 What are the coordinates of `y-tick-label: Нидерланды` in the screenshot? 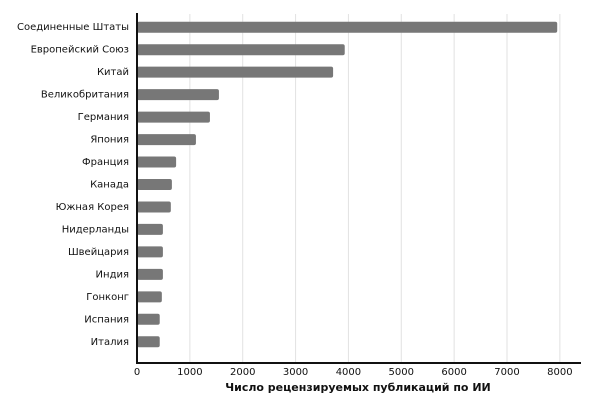 It's located at (95, 229).